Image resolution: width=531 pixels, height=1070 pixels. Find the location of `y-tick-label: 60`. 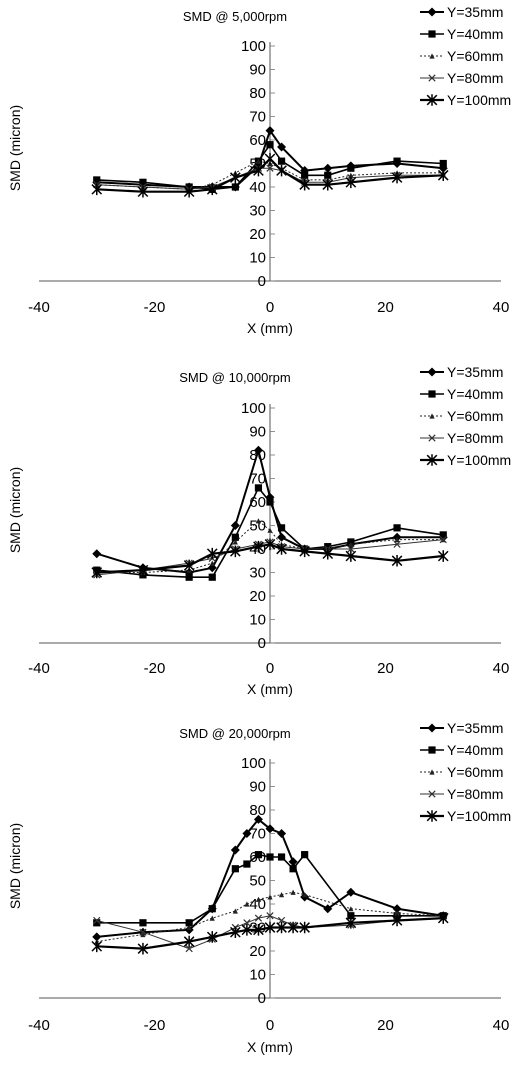

y-tick-label: 60 is located at coordinates (257, 140).